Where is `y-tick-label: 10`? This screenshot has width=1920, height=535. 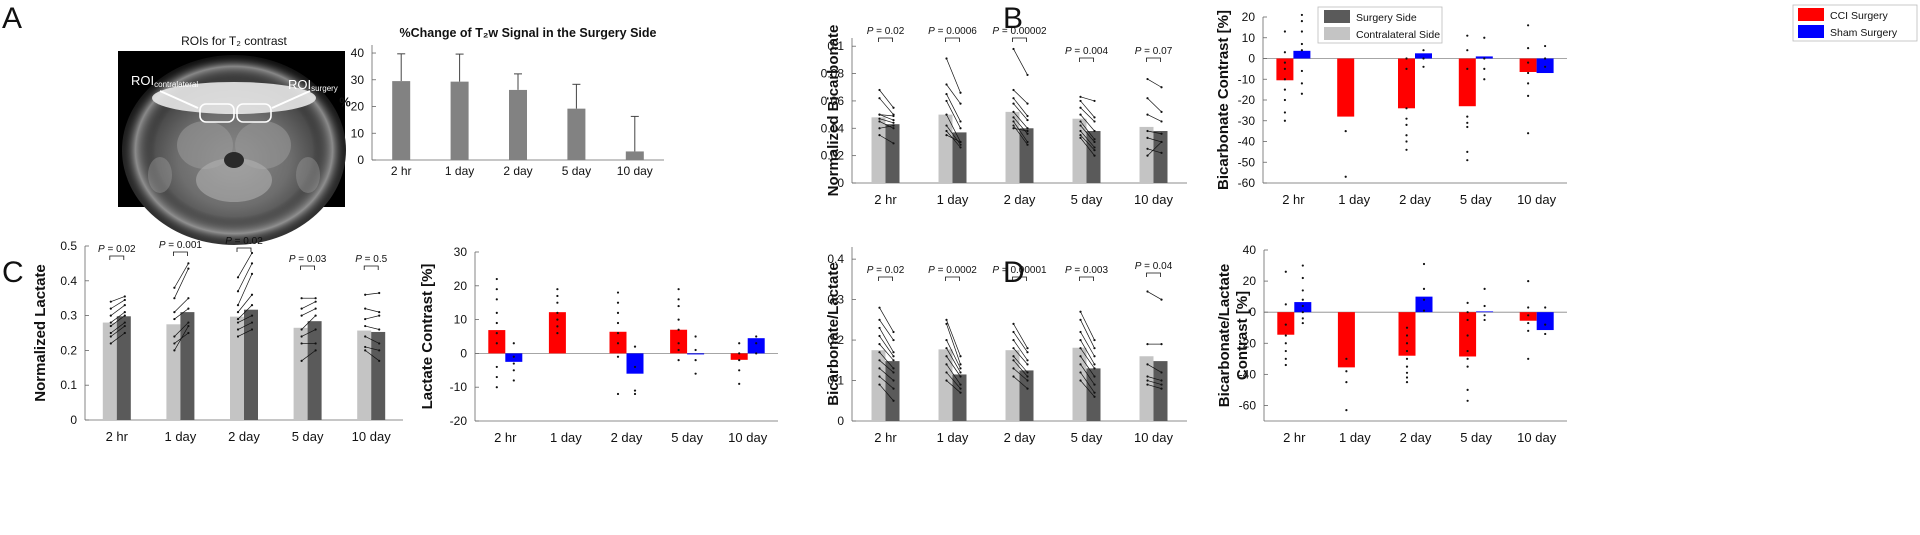
y-tick-label: 10 is located at coordinates (461, 320).